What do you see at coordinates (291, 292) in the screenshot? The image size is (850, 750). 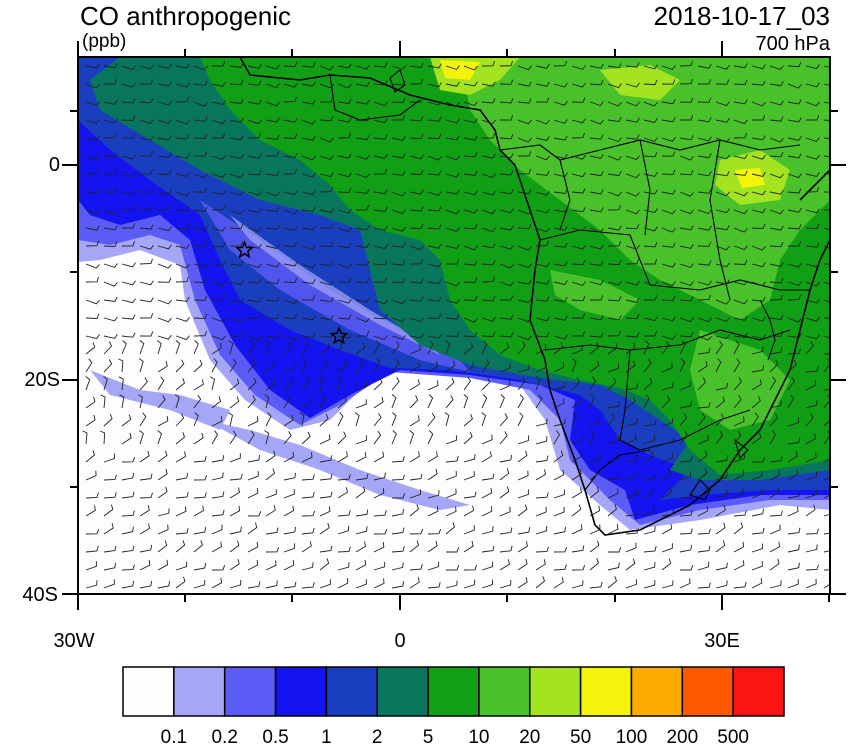 I see `site-markers` at bounding box center [291, 292].